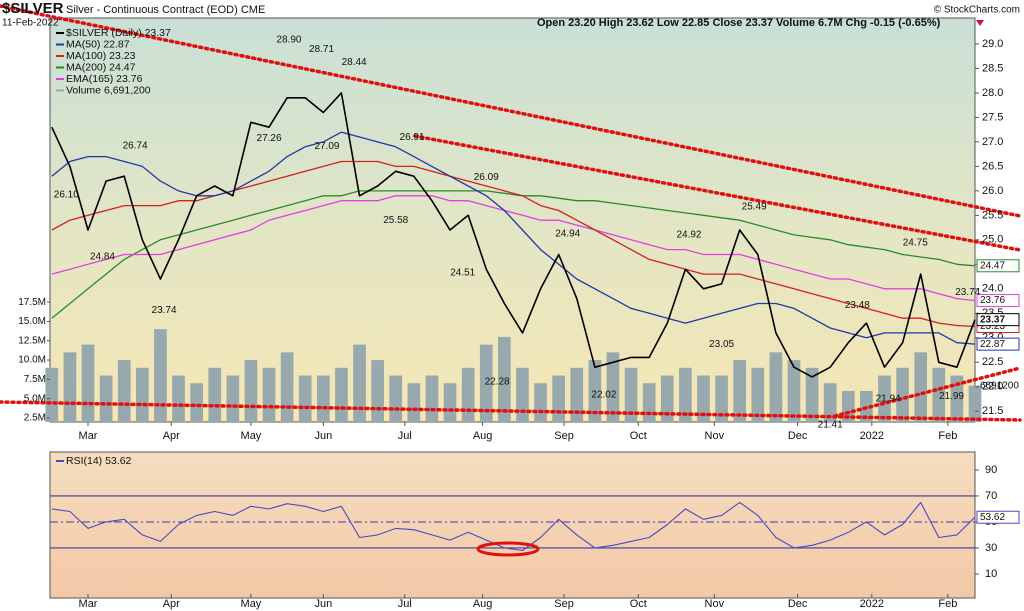 This screenshot has height=611, width=1024. What do you see at coordinates (497, 382) in the screenshot?
I see `price-annotation: 22.28` at bounding box center [497, 382].